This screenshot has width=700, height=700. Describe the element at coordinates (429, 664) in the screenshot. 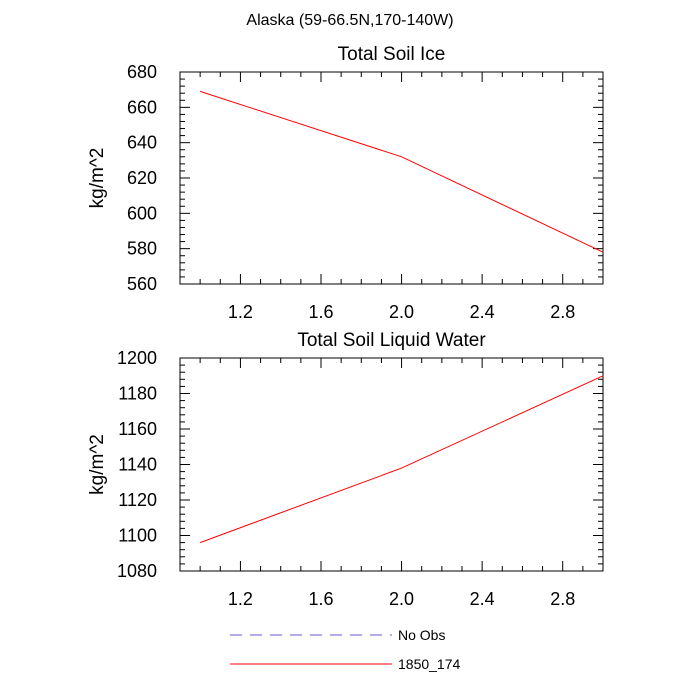

I see `legend-label: 1850_174` at that location.